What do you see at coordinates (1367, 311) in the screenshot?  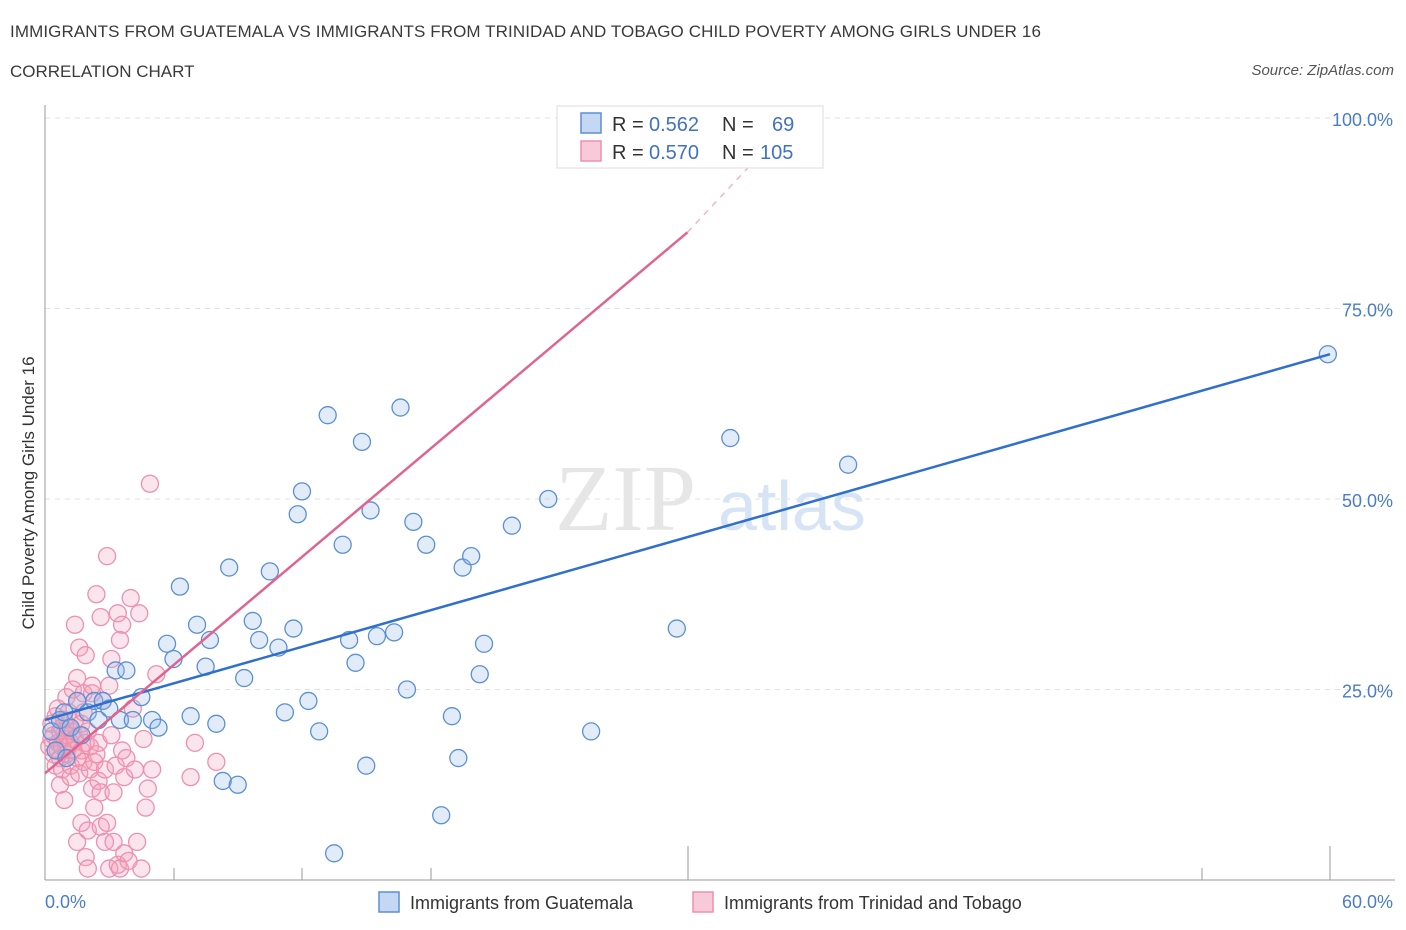 I see `y-tick-label-75: 75.0%` at bounding box center [1367, 311].